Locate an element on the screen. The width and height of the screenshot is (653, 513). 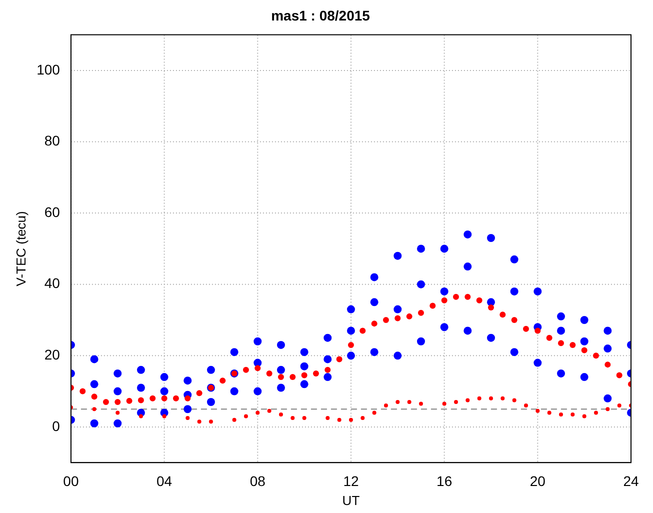
x-tick-label: 04 is located at coordinates (164, 480).